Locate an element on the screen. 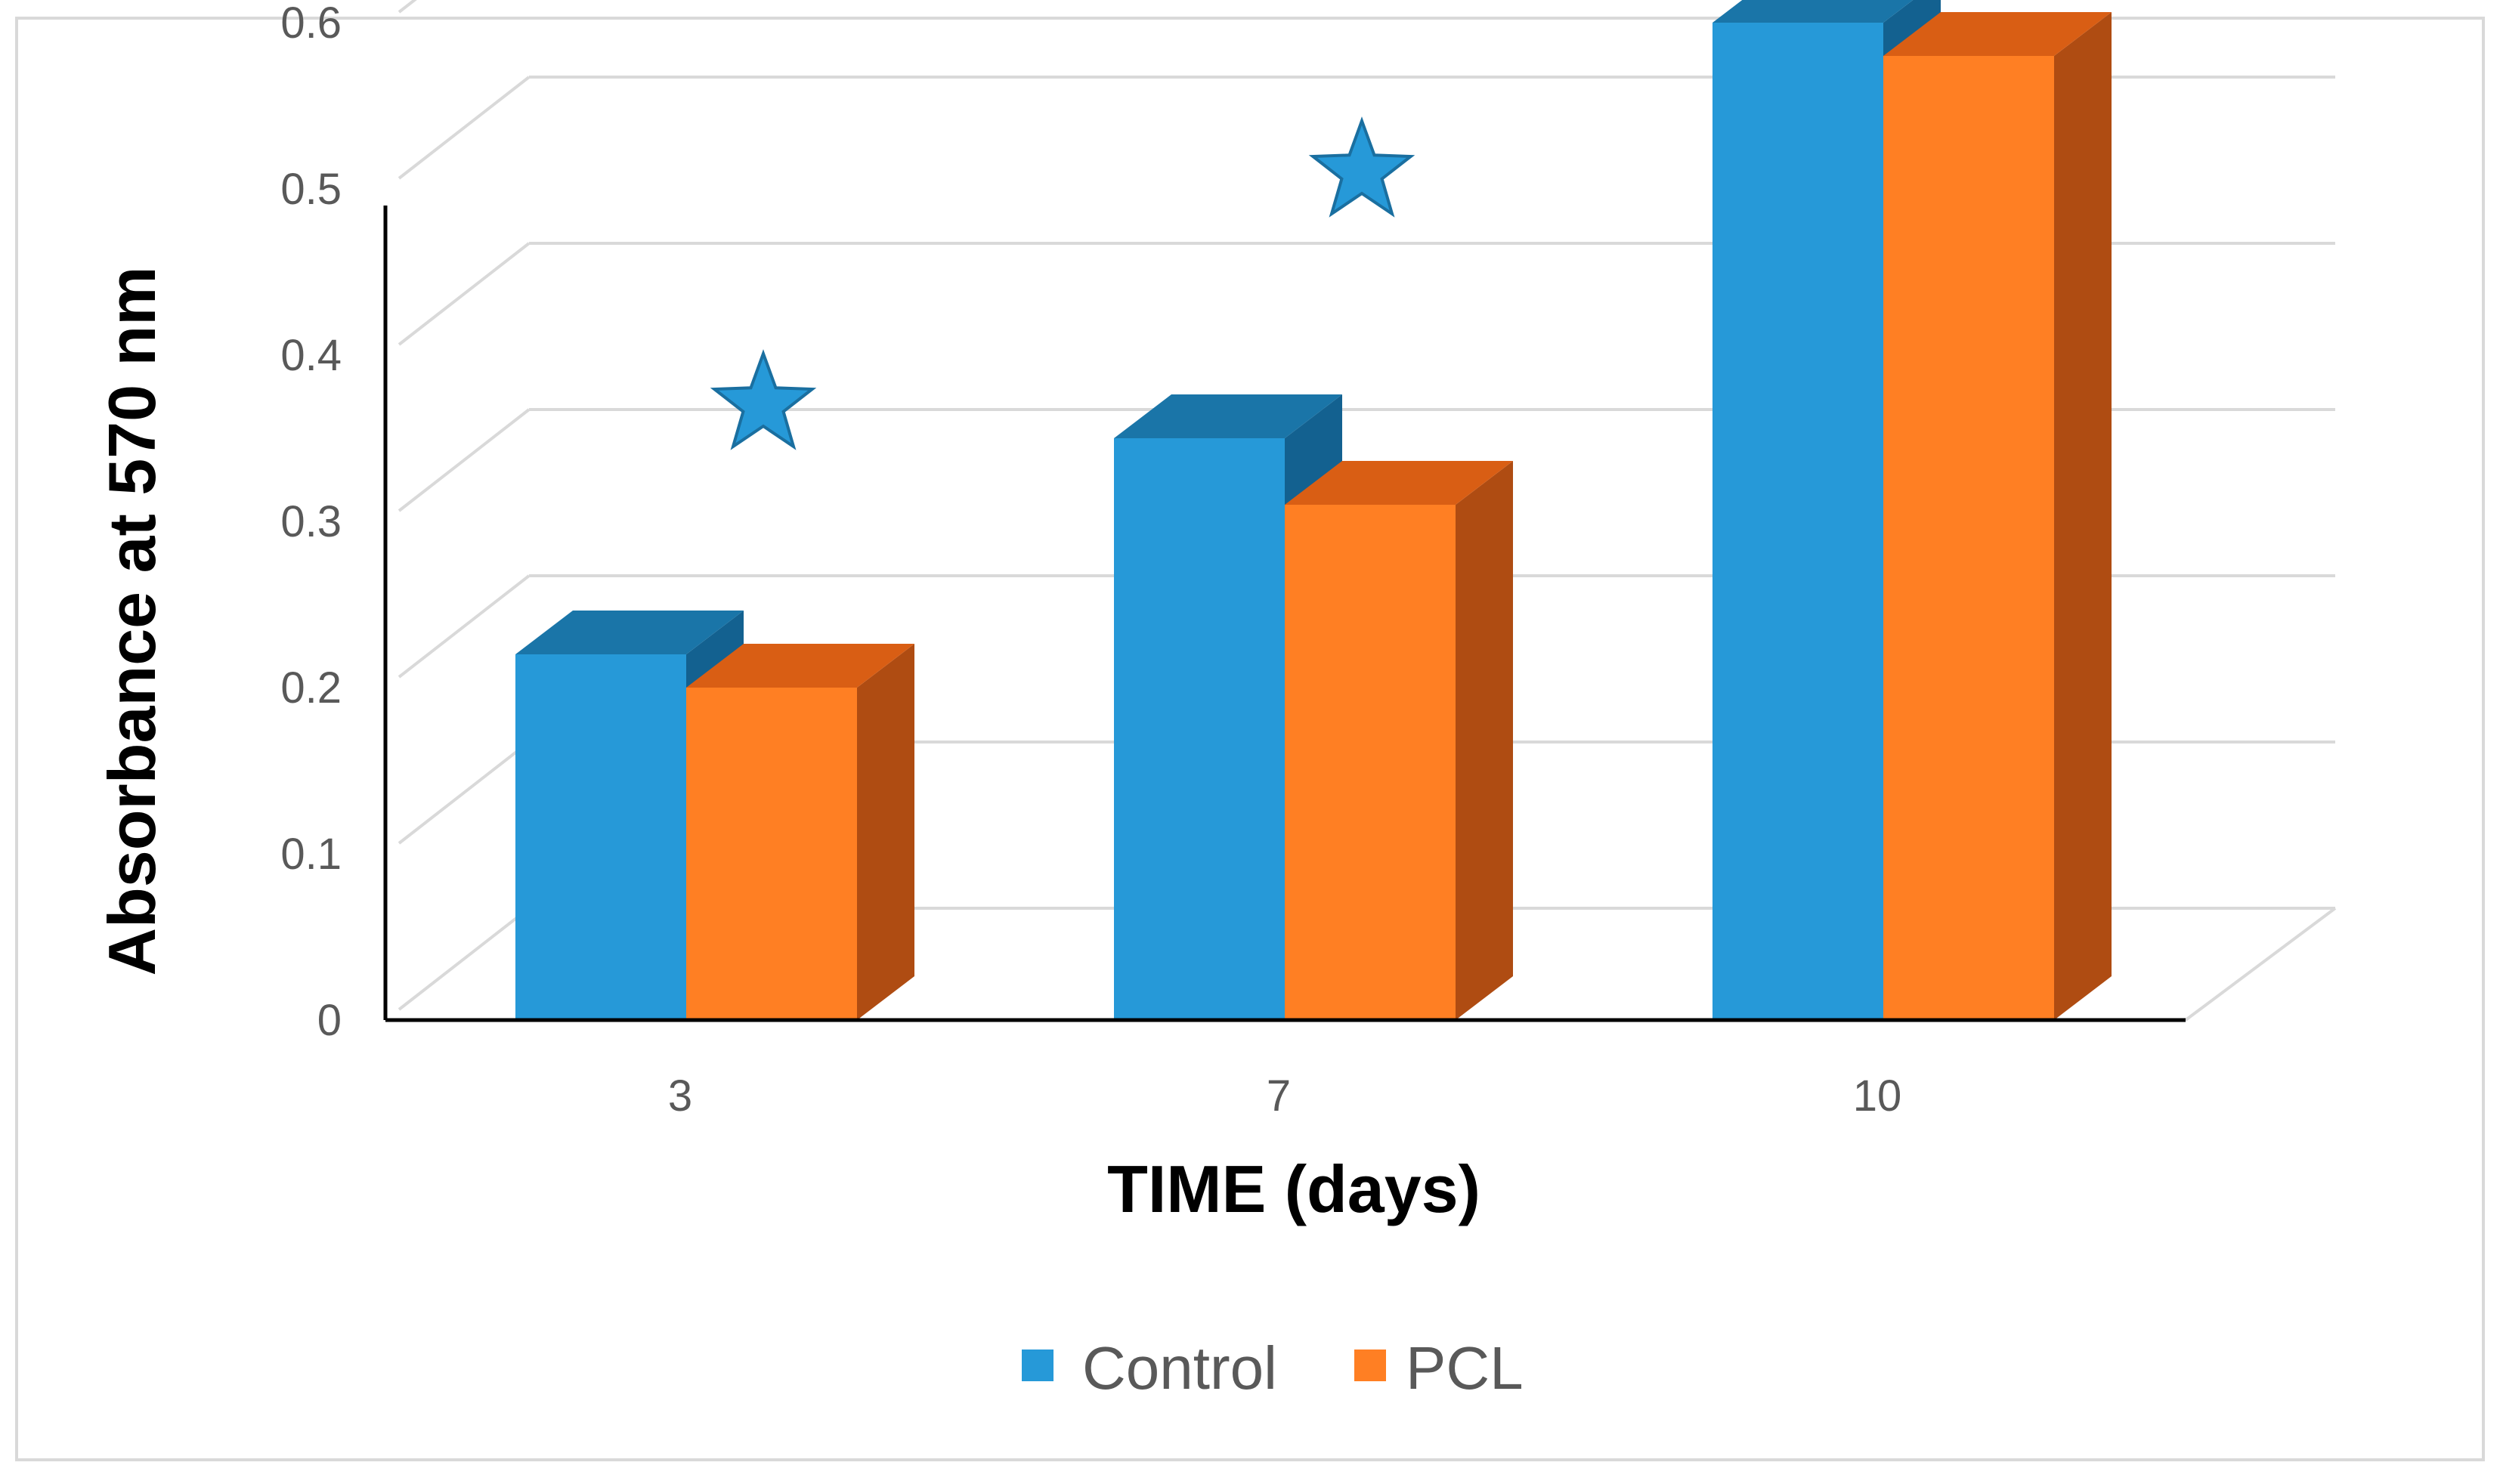 This screenshot has height=1484, width=2503. y-tick-labels: 00.10.20.30.40.50.60.7 is located at coordinates (311, 522).